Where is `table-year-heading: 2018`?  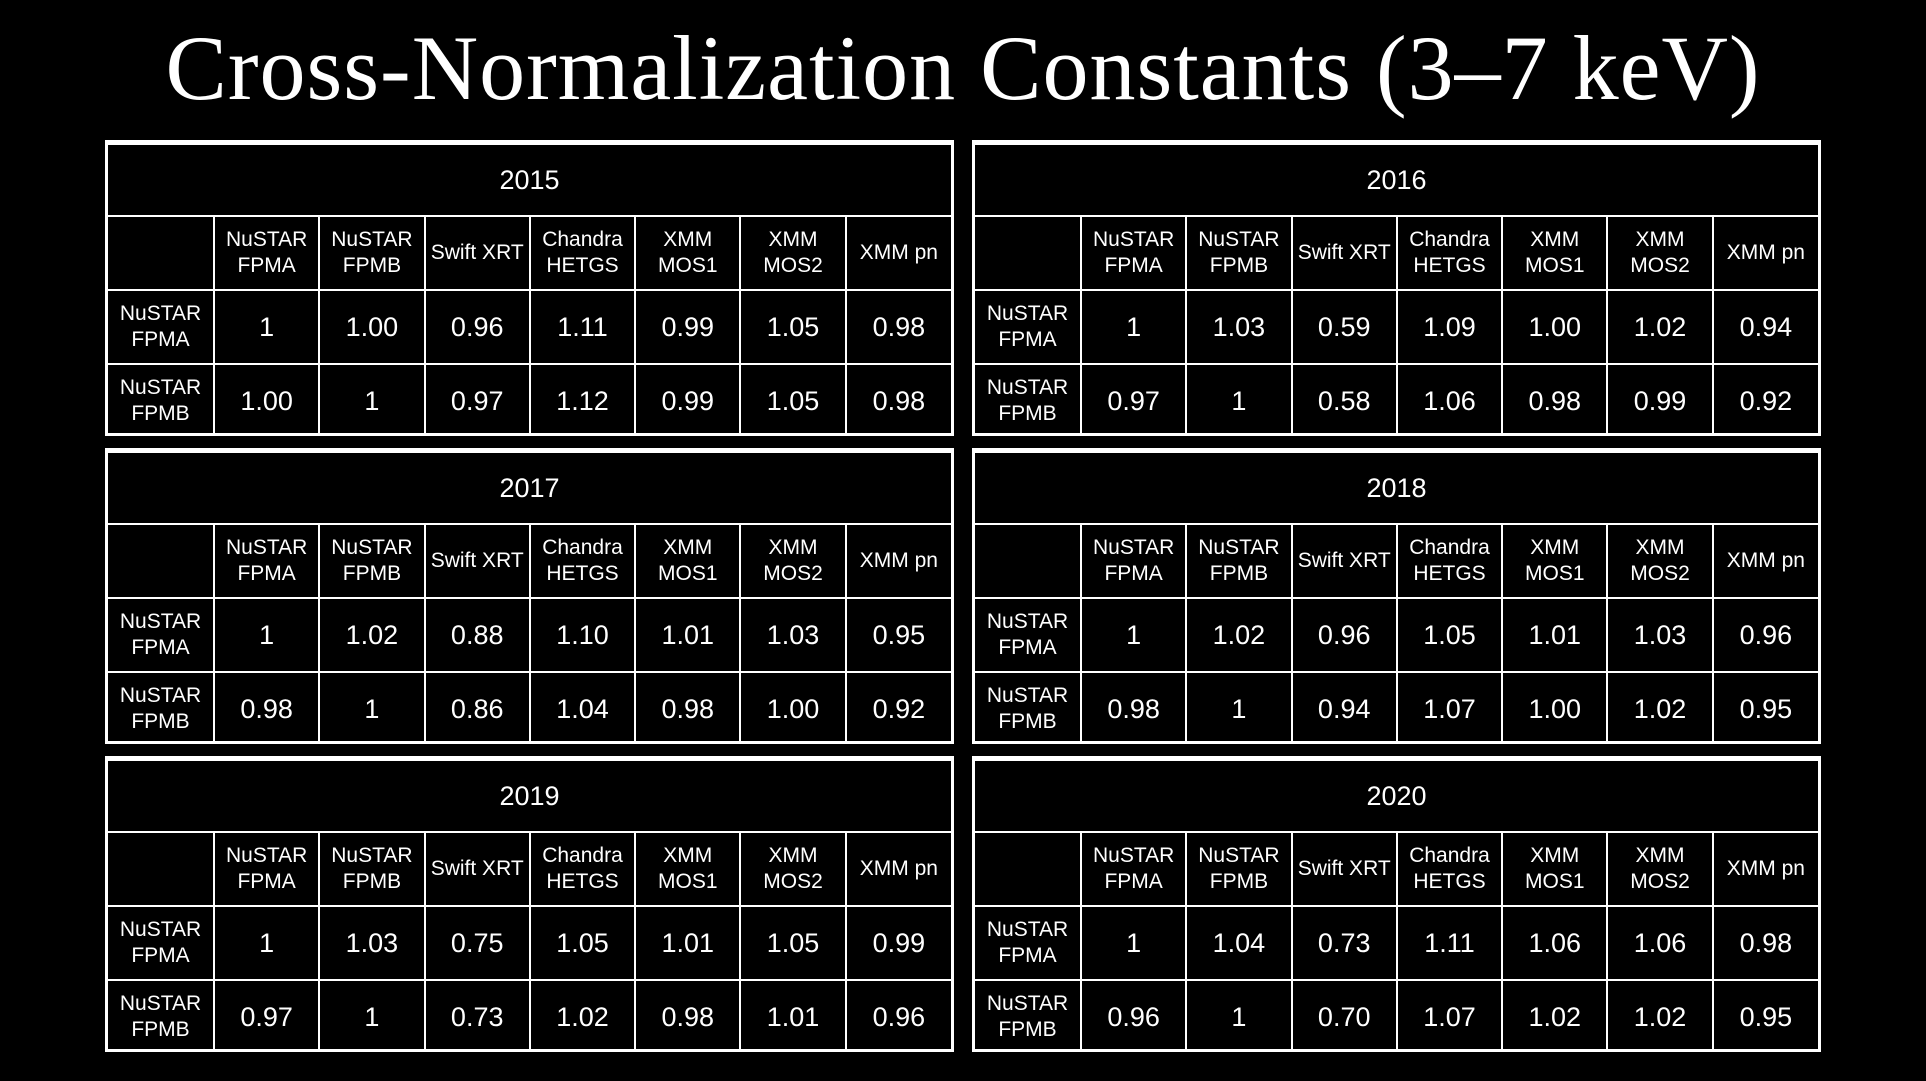
table-year-heading: 2018 is located at coordinates (1396, 488).